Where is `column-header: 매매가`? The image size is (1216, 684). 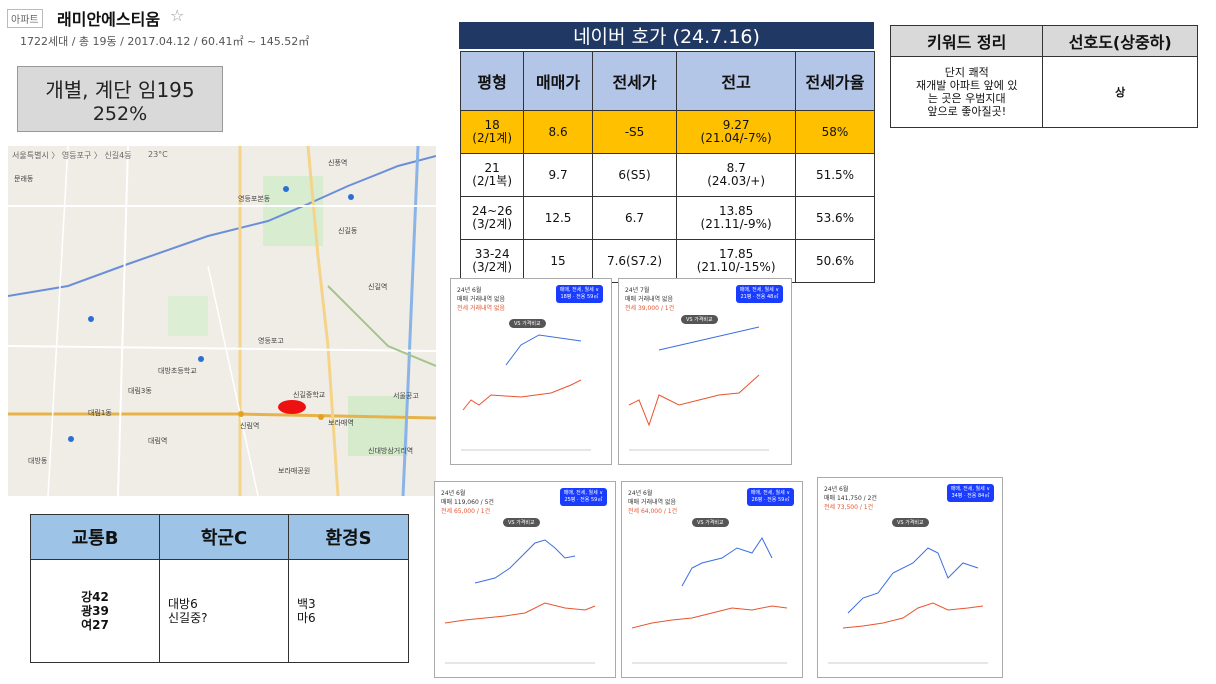
column-header: 매매가 is located at coordinates (558, 81).